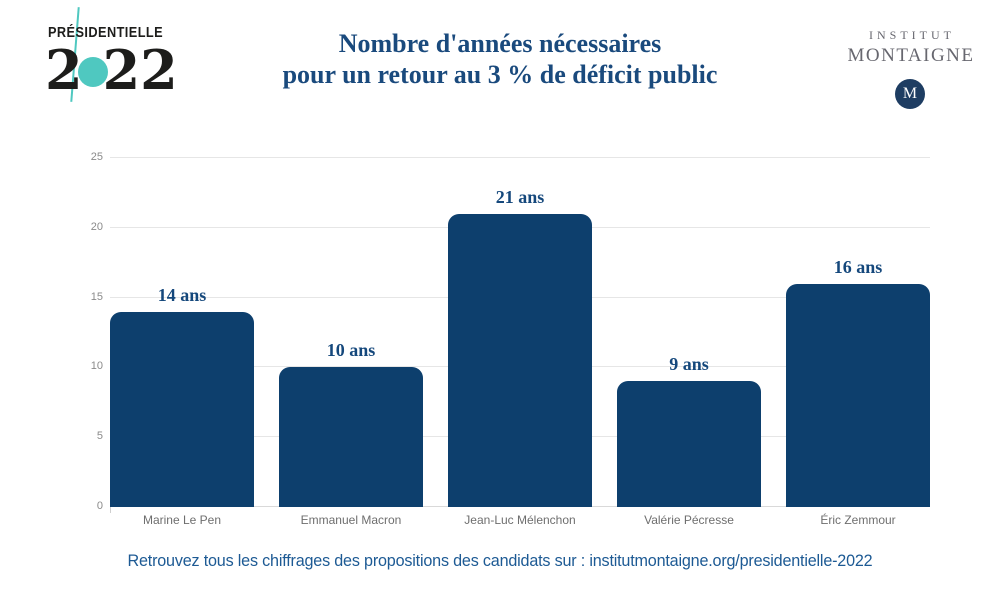 The width and height of the screenshot is (1000, 600). I want to click on bar-value-label-valerie-pecresse: 9 ans, so click(689, 364).